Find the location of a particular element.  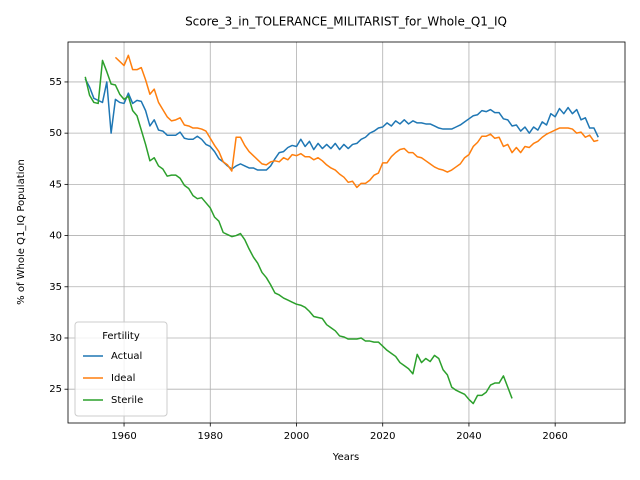

y-tick-label: 55 is located at coordinates (55, 82).